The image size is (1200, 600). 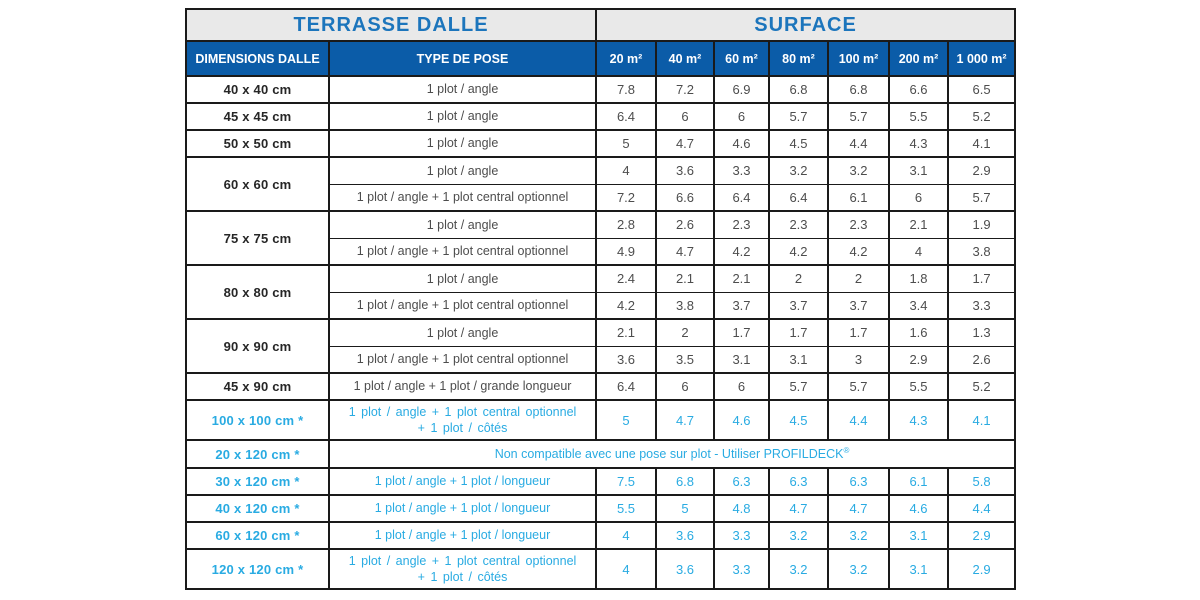 What do you see at coordinates (391, 25) in the screenshot?
I see `table-title-terrasse-dalle: TERRASSE DALLE` at bounding box center [391, 25].